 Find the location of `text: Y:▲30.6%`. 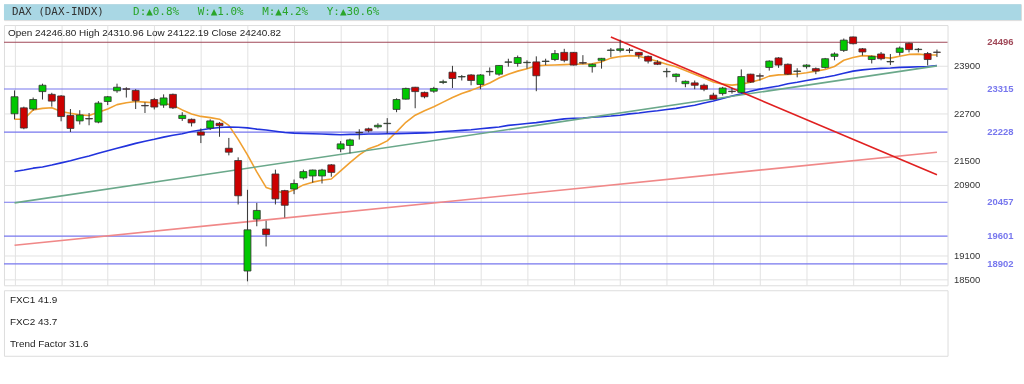

text: Y:▲30.6% is located at coordinates (353, 12).